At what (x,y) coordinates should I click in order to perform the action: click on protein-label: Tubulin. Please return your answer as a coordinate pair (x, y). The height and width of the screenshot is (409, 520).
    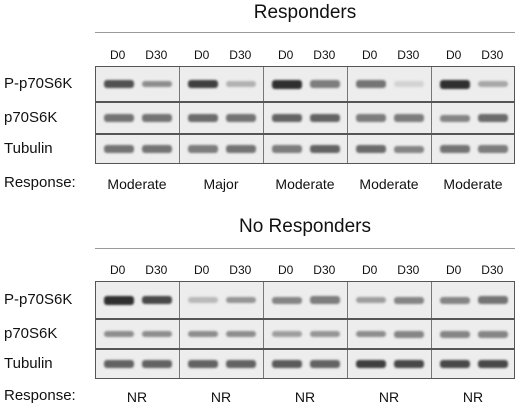
    Looking at the image, I should click on (28, 148).